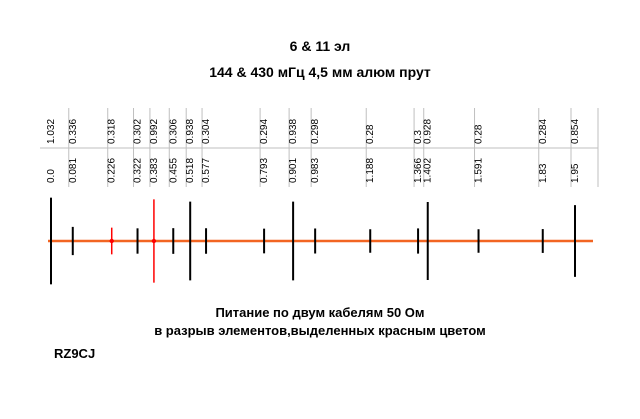 Image resolution: width=640 pixels, height=419 pixels. Describe the element at coordinates (206, 131) in the screenshot. I see `element-length-label: 0.304` at that location.